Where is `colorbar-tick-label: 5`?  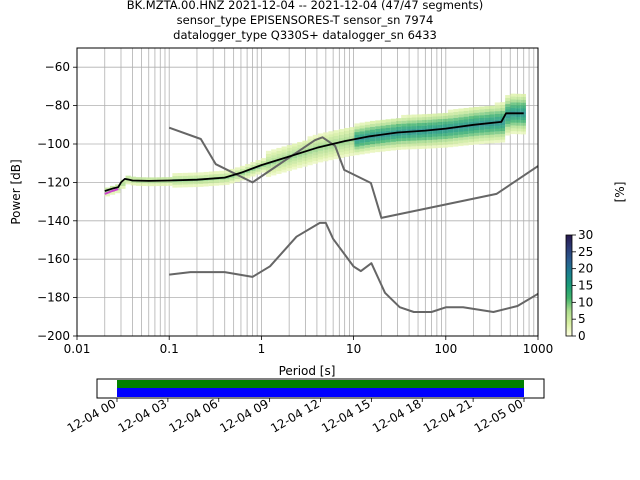
colorbar-tick-label: 5 is located at coordinates (582, 319).